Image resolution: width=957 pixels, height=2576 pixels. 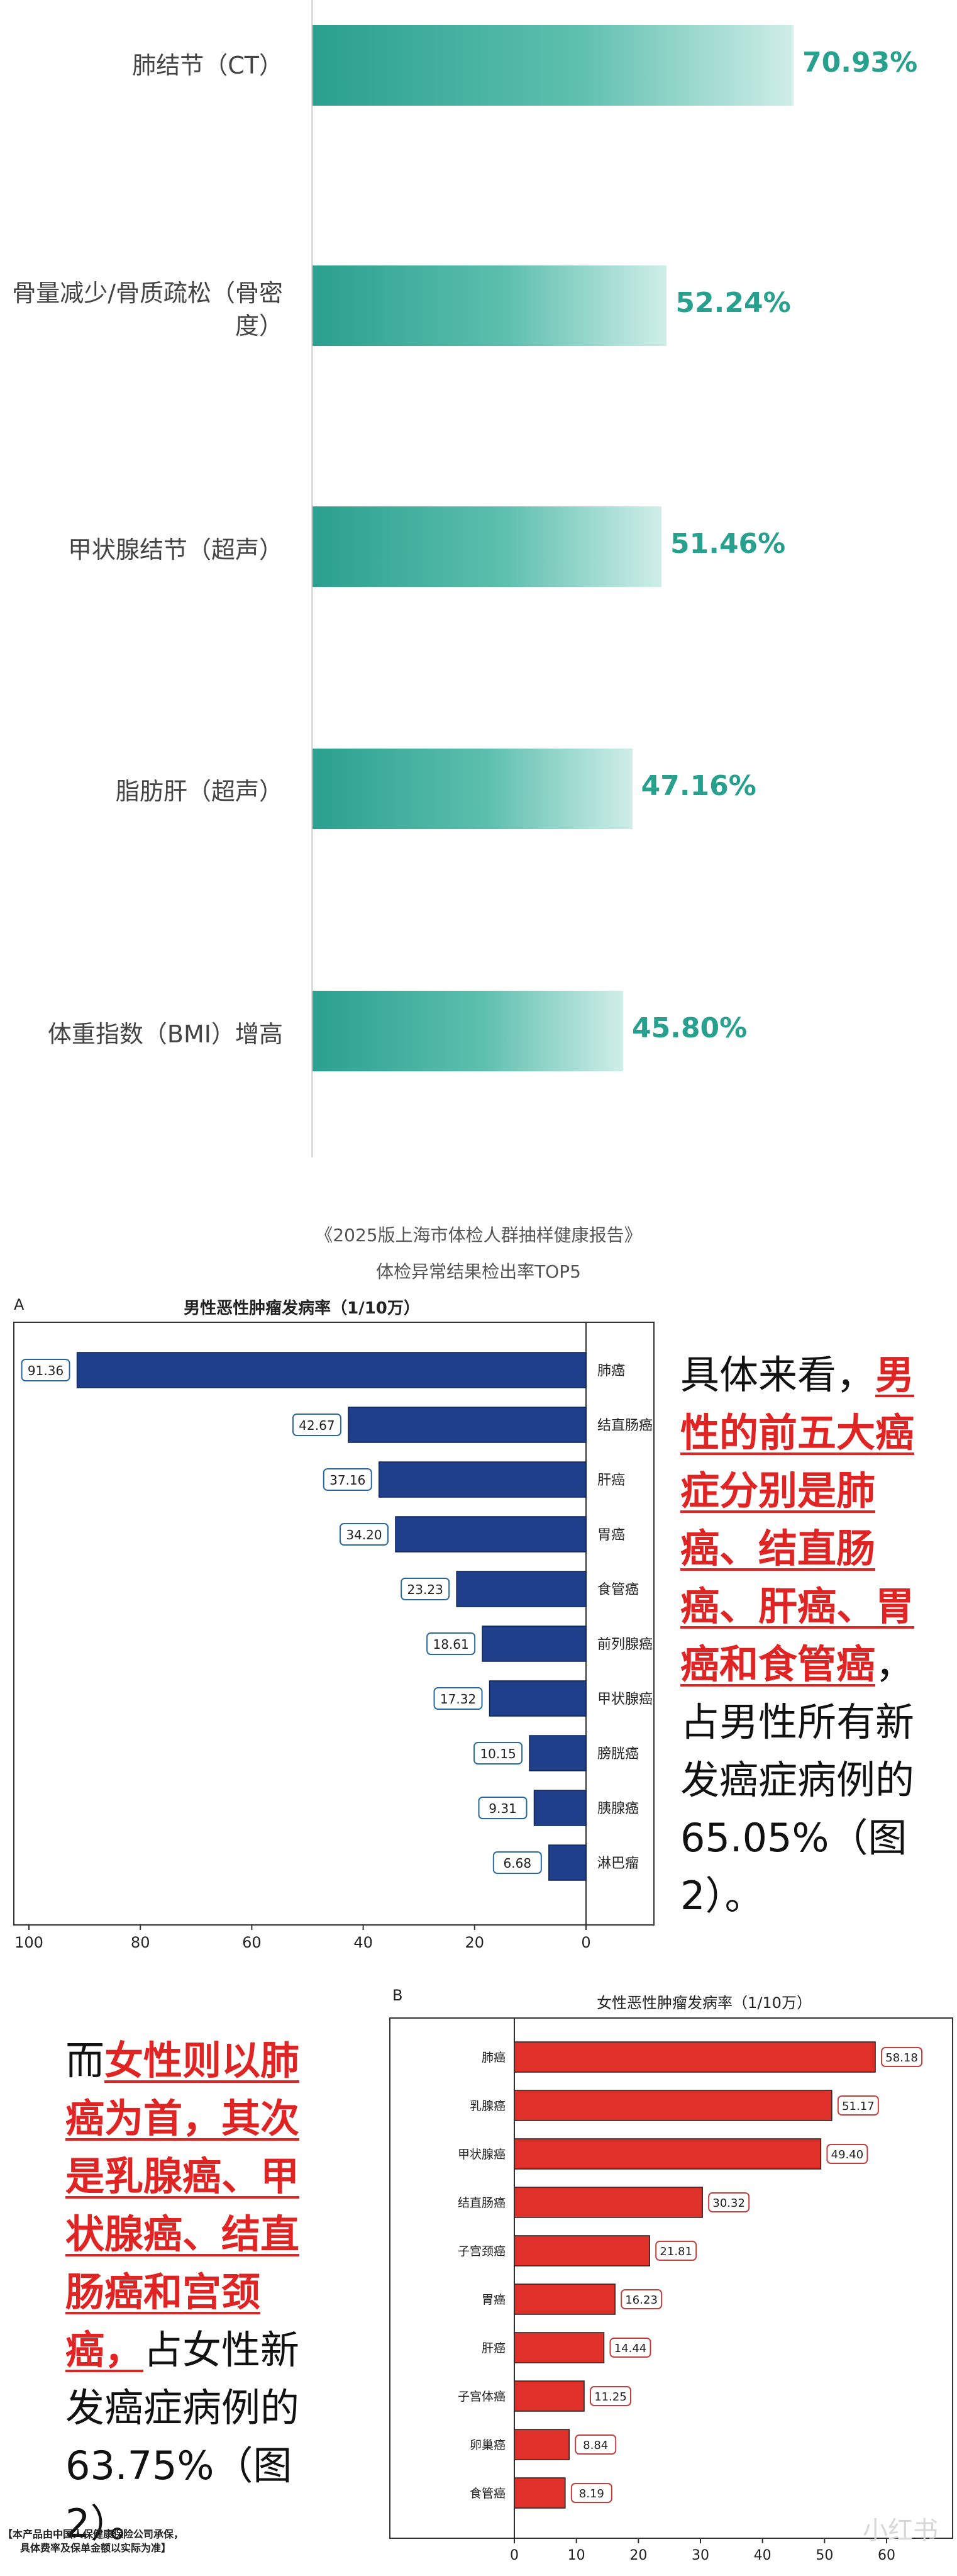 I want to click on top-label-3: 脂肪肝（超声）, so click(x=199, y=791).